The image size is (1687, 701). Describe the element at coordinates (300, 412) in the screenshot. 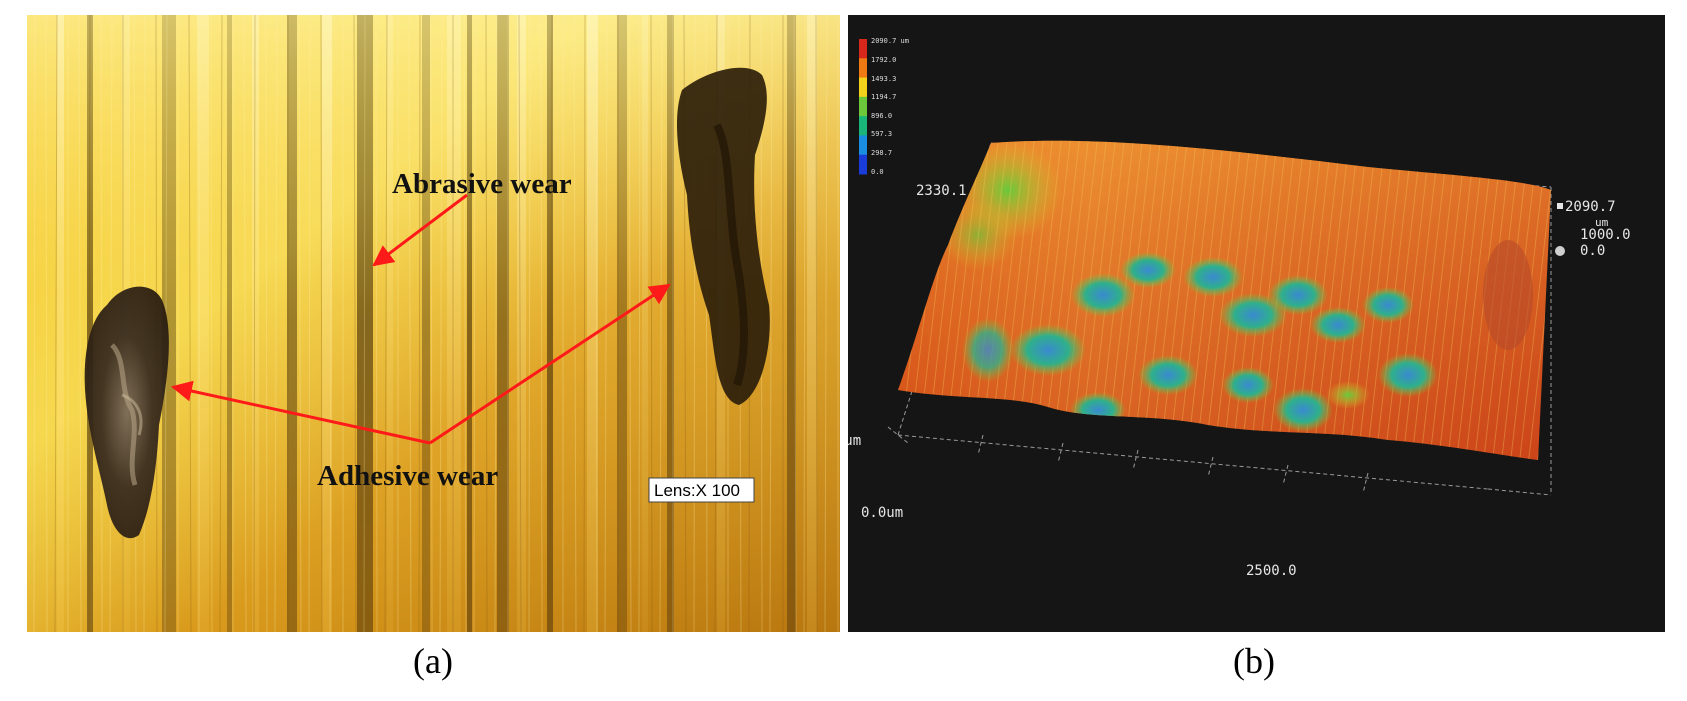

I see `adhesive-arrow-left` at that location.